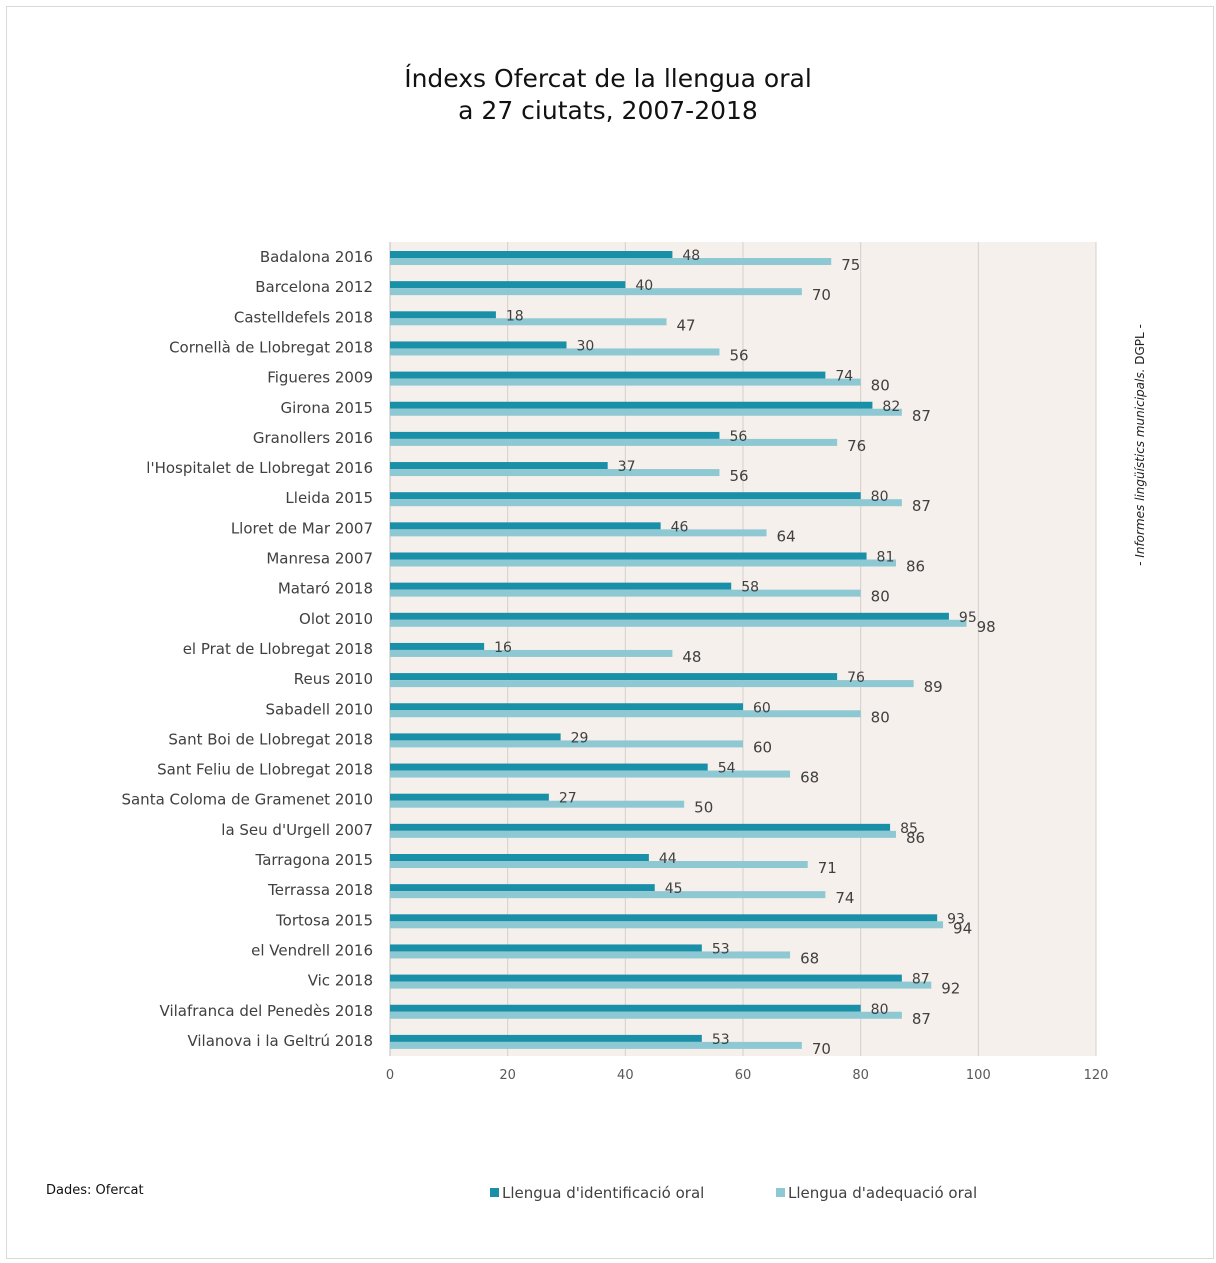 The image size is (1216, 1263). Describe the element at coordinates (727, 769) in the screenshot. I see `data-label-identificacio-row-17: 54` at that location.